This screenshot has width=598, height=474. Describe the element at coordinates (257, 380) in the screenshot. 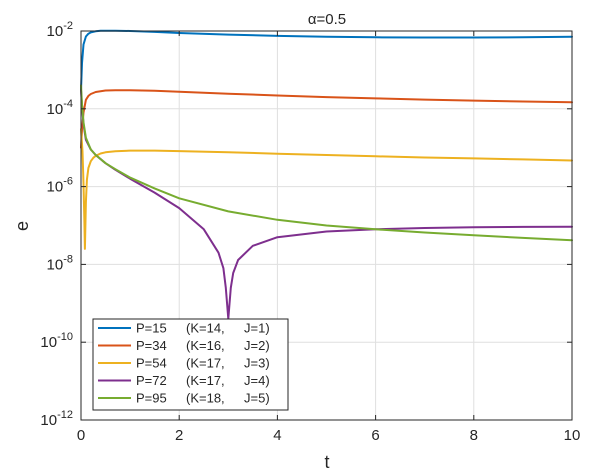

I see `legend-label-j: J=4)` at that location.